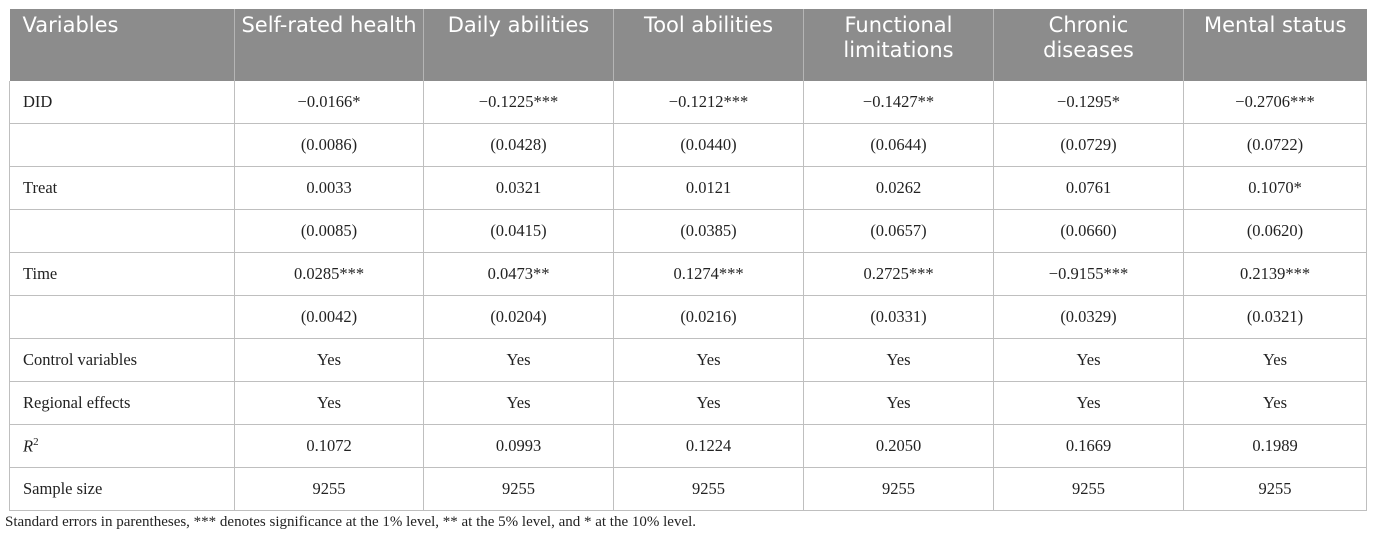 Image resolution: width=1375 pixels, height=539 pixels. Describe the element at coordinates (1275, 102) in the screenshot. I see `table-cell: −0.2706***` at that location.